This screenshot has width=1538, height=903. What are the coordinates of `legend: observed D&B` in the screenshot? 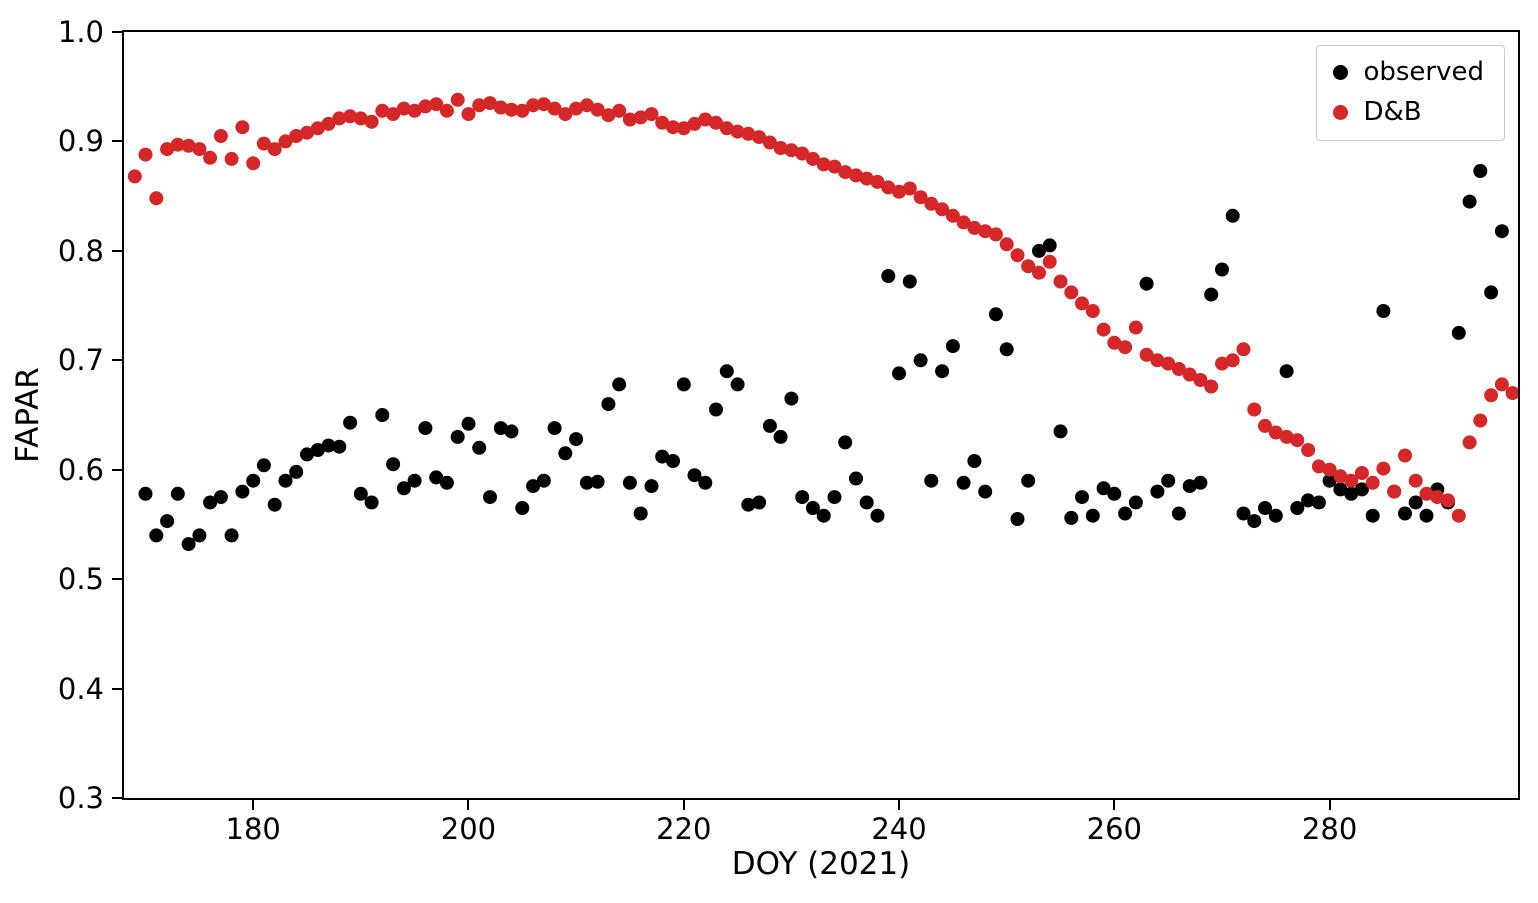 It's located at (1410, 93).